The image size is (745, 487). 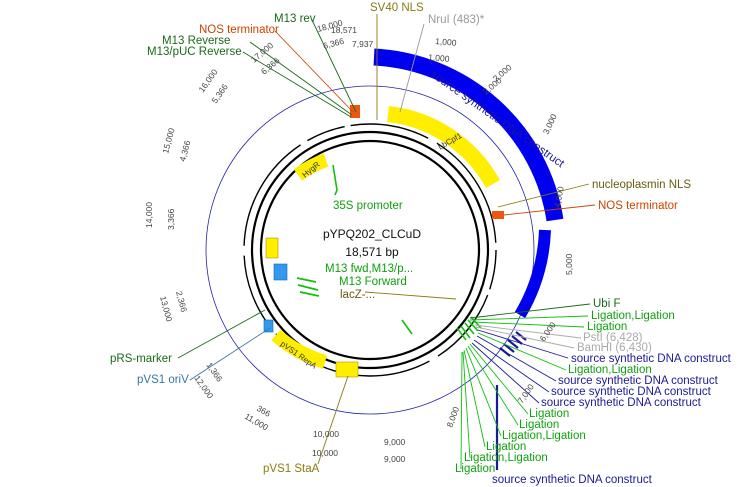 I want to click on oriv-feature, so click(x=280, y=272).